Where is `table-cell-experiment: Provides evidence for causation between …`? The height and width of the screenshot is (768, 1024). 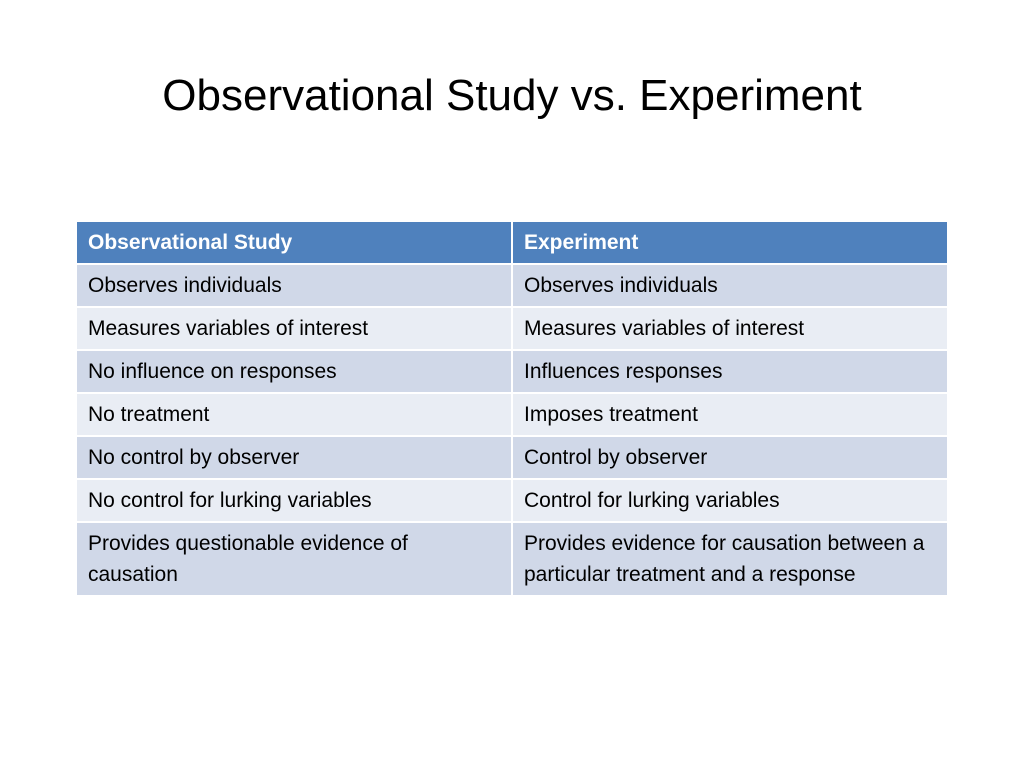
table-cell-experiment: Provides evidence for causation between … is located at coordinates (729, 559).